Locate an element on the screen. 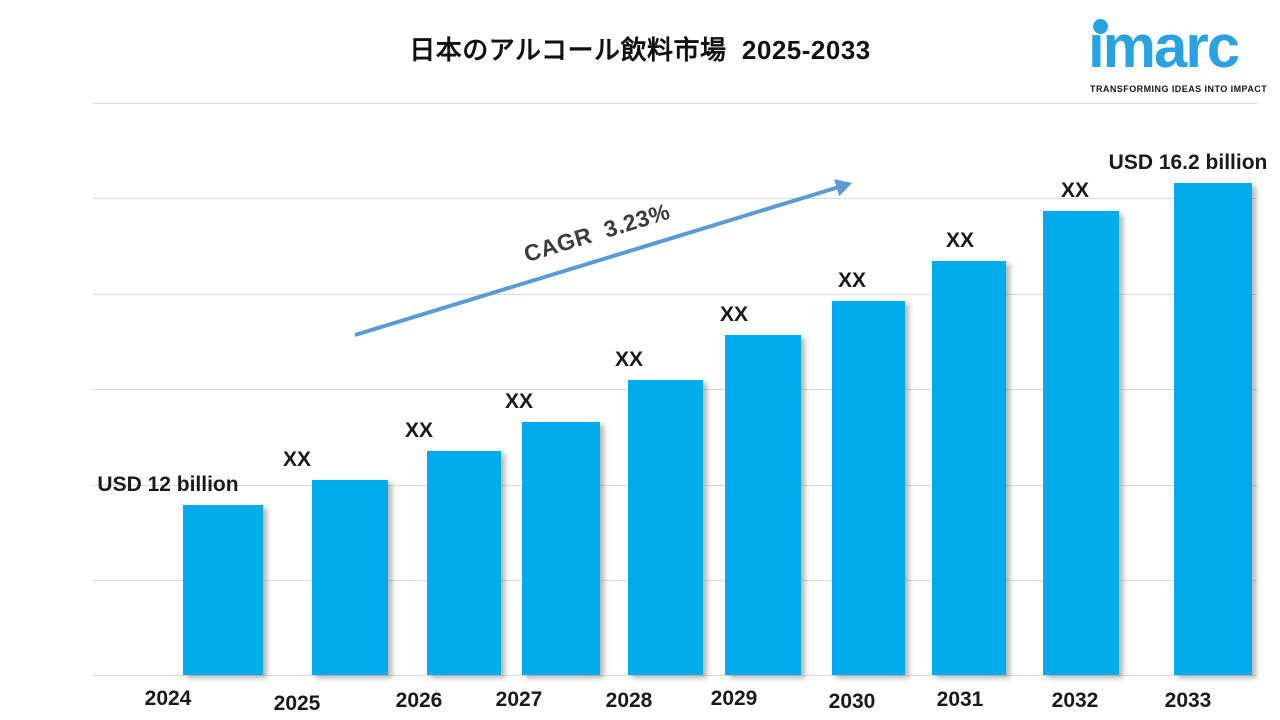 Image resolution: width=1280 pixels, height=720 pixels. value-label-2027: XX is located at coordinates (519, 401).